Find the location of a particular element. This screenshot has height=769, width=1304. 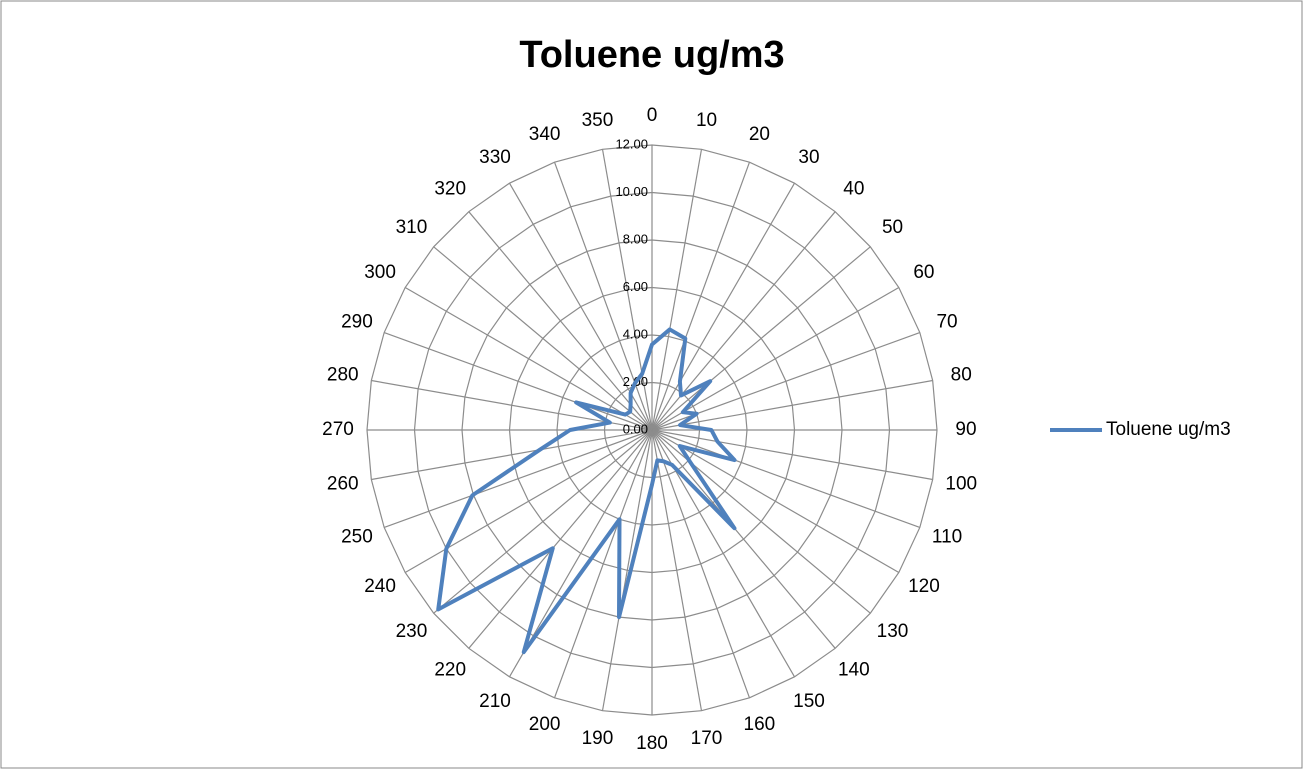

category-label: 270 is located at coordinates (338, 429).